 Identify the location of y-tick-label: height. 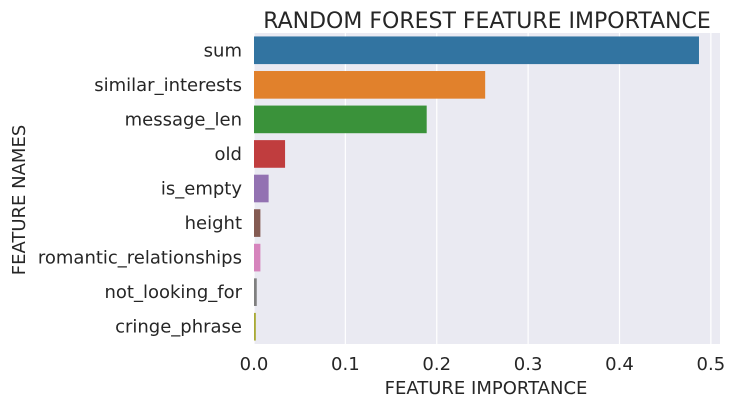
(213, 223).